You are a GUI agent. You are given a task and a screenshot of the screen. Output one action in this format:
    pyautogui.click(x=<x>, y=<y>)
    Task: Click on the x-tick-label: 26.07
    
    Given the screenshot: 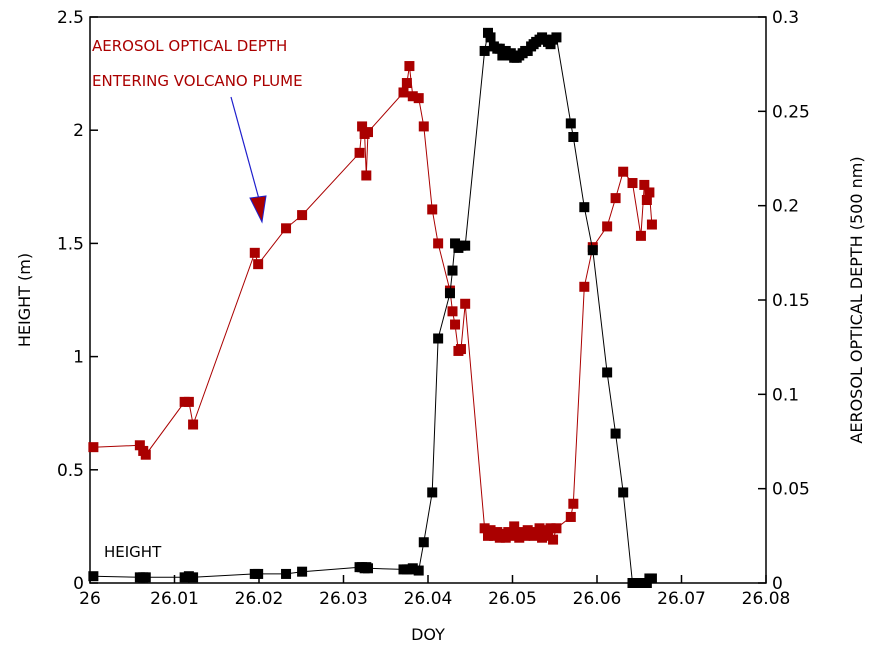 What is the action you would take?
    pyautogui.click(x=681, y=599)
    